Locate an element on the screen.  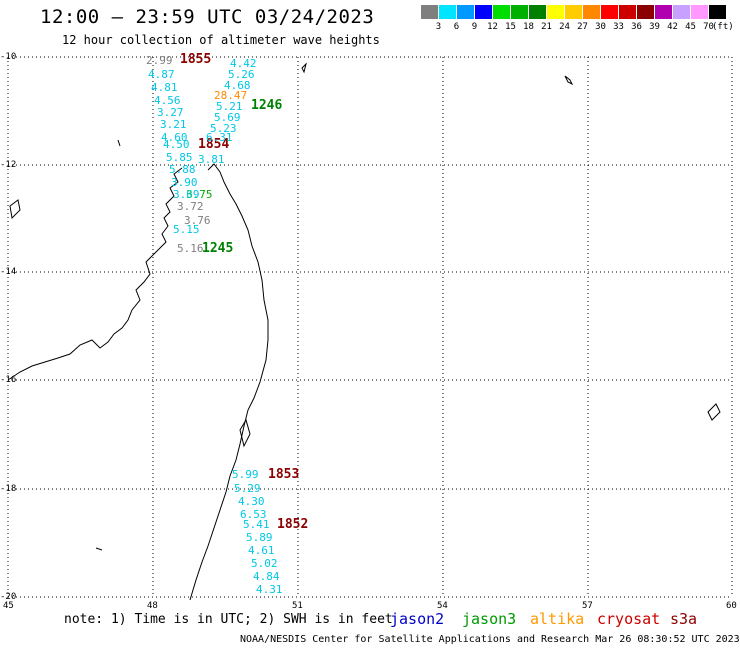
lon-label: 57 is located at coordinates (587, 606).